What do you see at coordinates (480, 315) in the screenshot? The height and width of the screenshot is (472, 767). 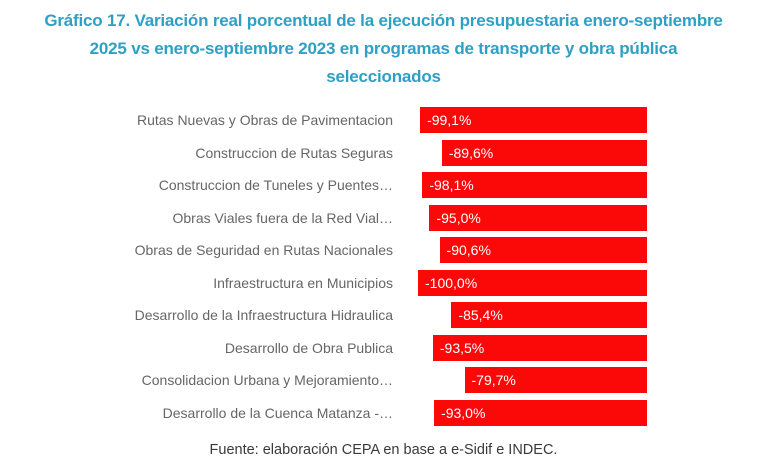 I see `value-label: -85,4%` at bounding box center [480, 315].